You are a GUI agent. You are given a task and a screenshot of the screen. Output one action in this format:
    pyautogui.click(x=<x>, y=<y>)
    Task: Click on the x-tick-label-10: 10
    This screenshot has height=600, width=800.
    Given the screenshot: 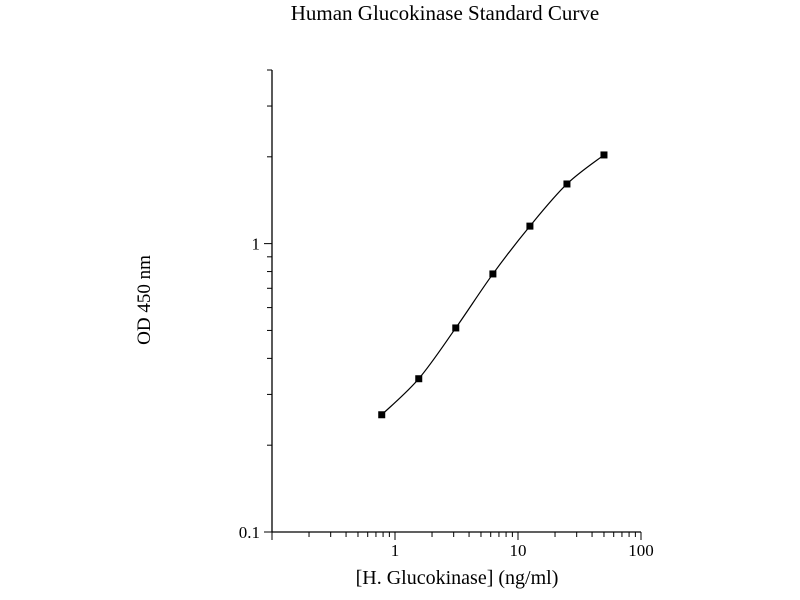 What is the action you would take?
    pyautogui.click(x=518, y=550)
    